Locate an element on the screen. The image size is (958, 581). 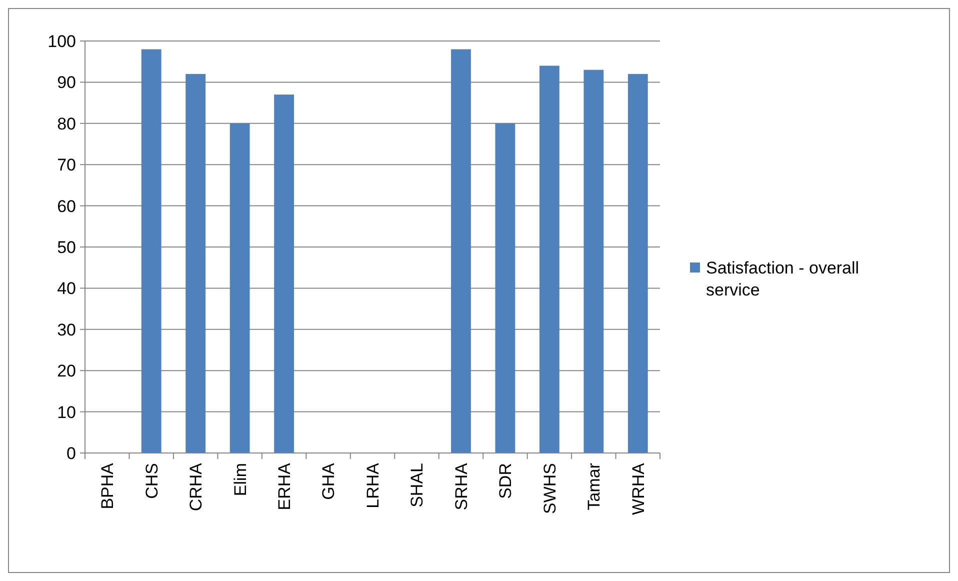
x-tick-label: CRHA is located at coordinates (196, 487).